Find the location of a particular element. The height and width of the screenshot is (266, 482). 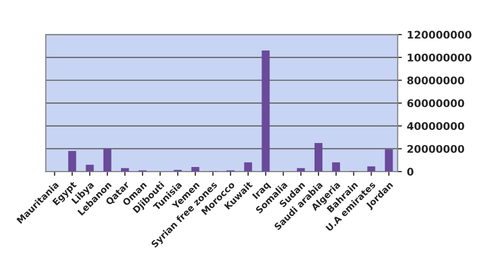

y-tick-label: 20000000 is located at coordinates (436, 148).